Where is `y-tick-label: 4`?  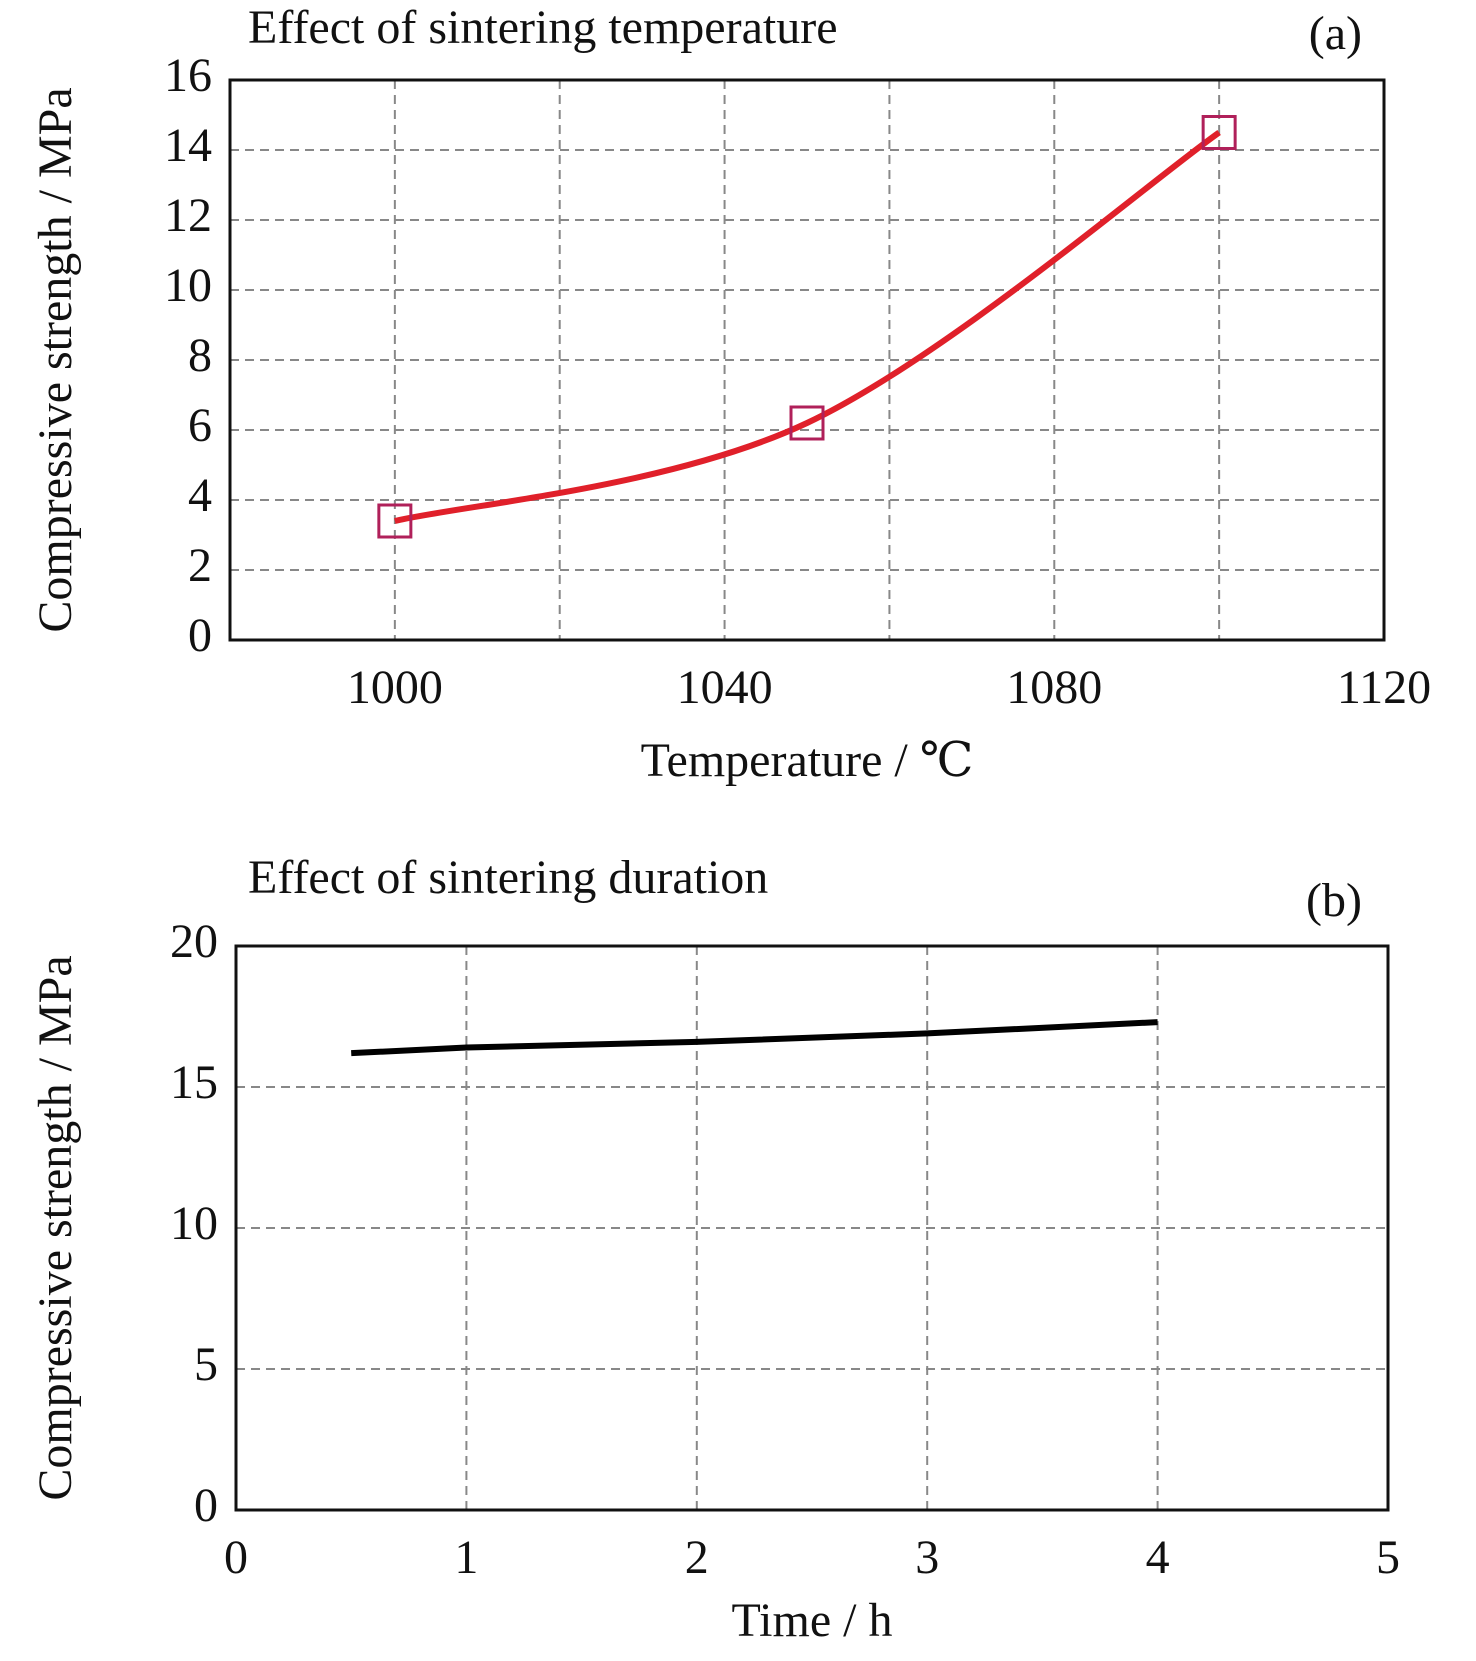
y-tick-label: 4 is located at coordinates (200, 495).